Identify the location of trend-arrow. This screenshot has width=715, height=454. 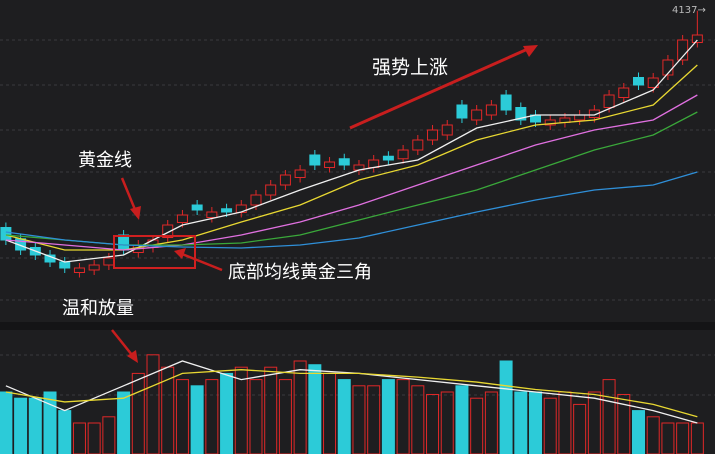
(440, 88).